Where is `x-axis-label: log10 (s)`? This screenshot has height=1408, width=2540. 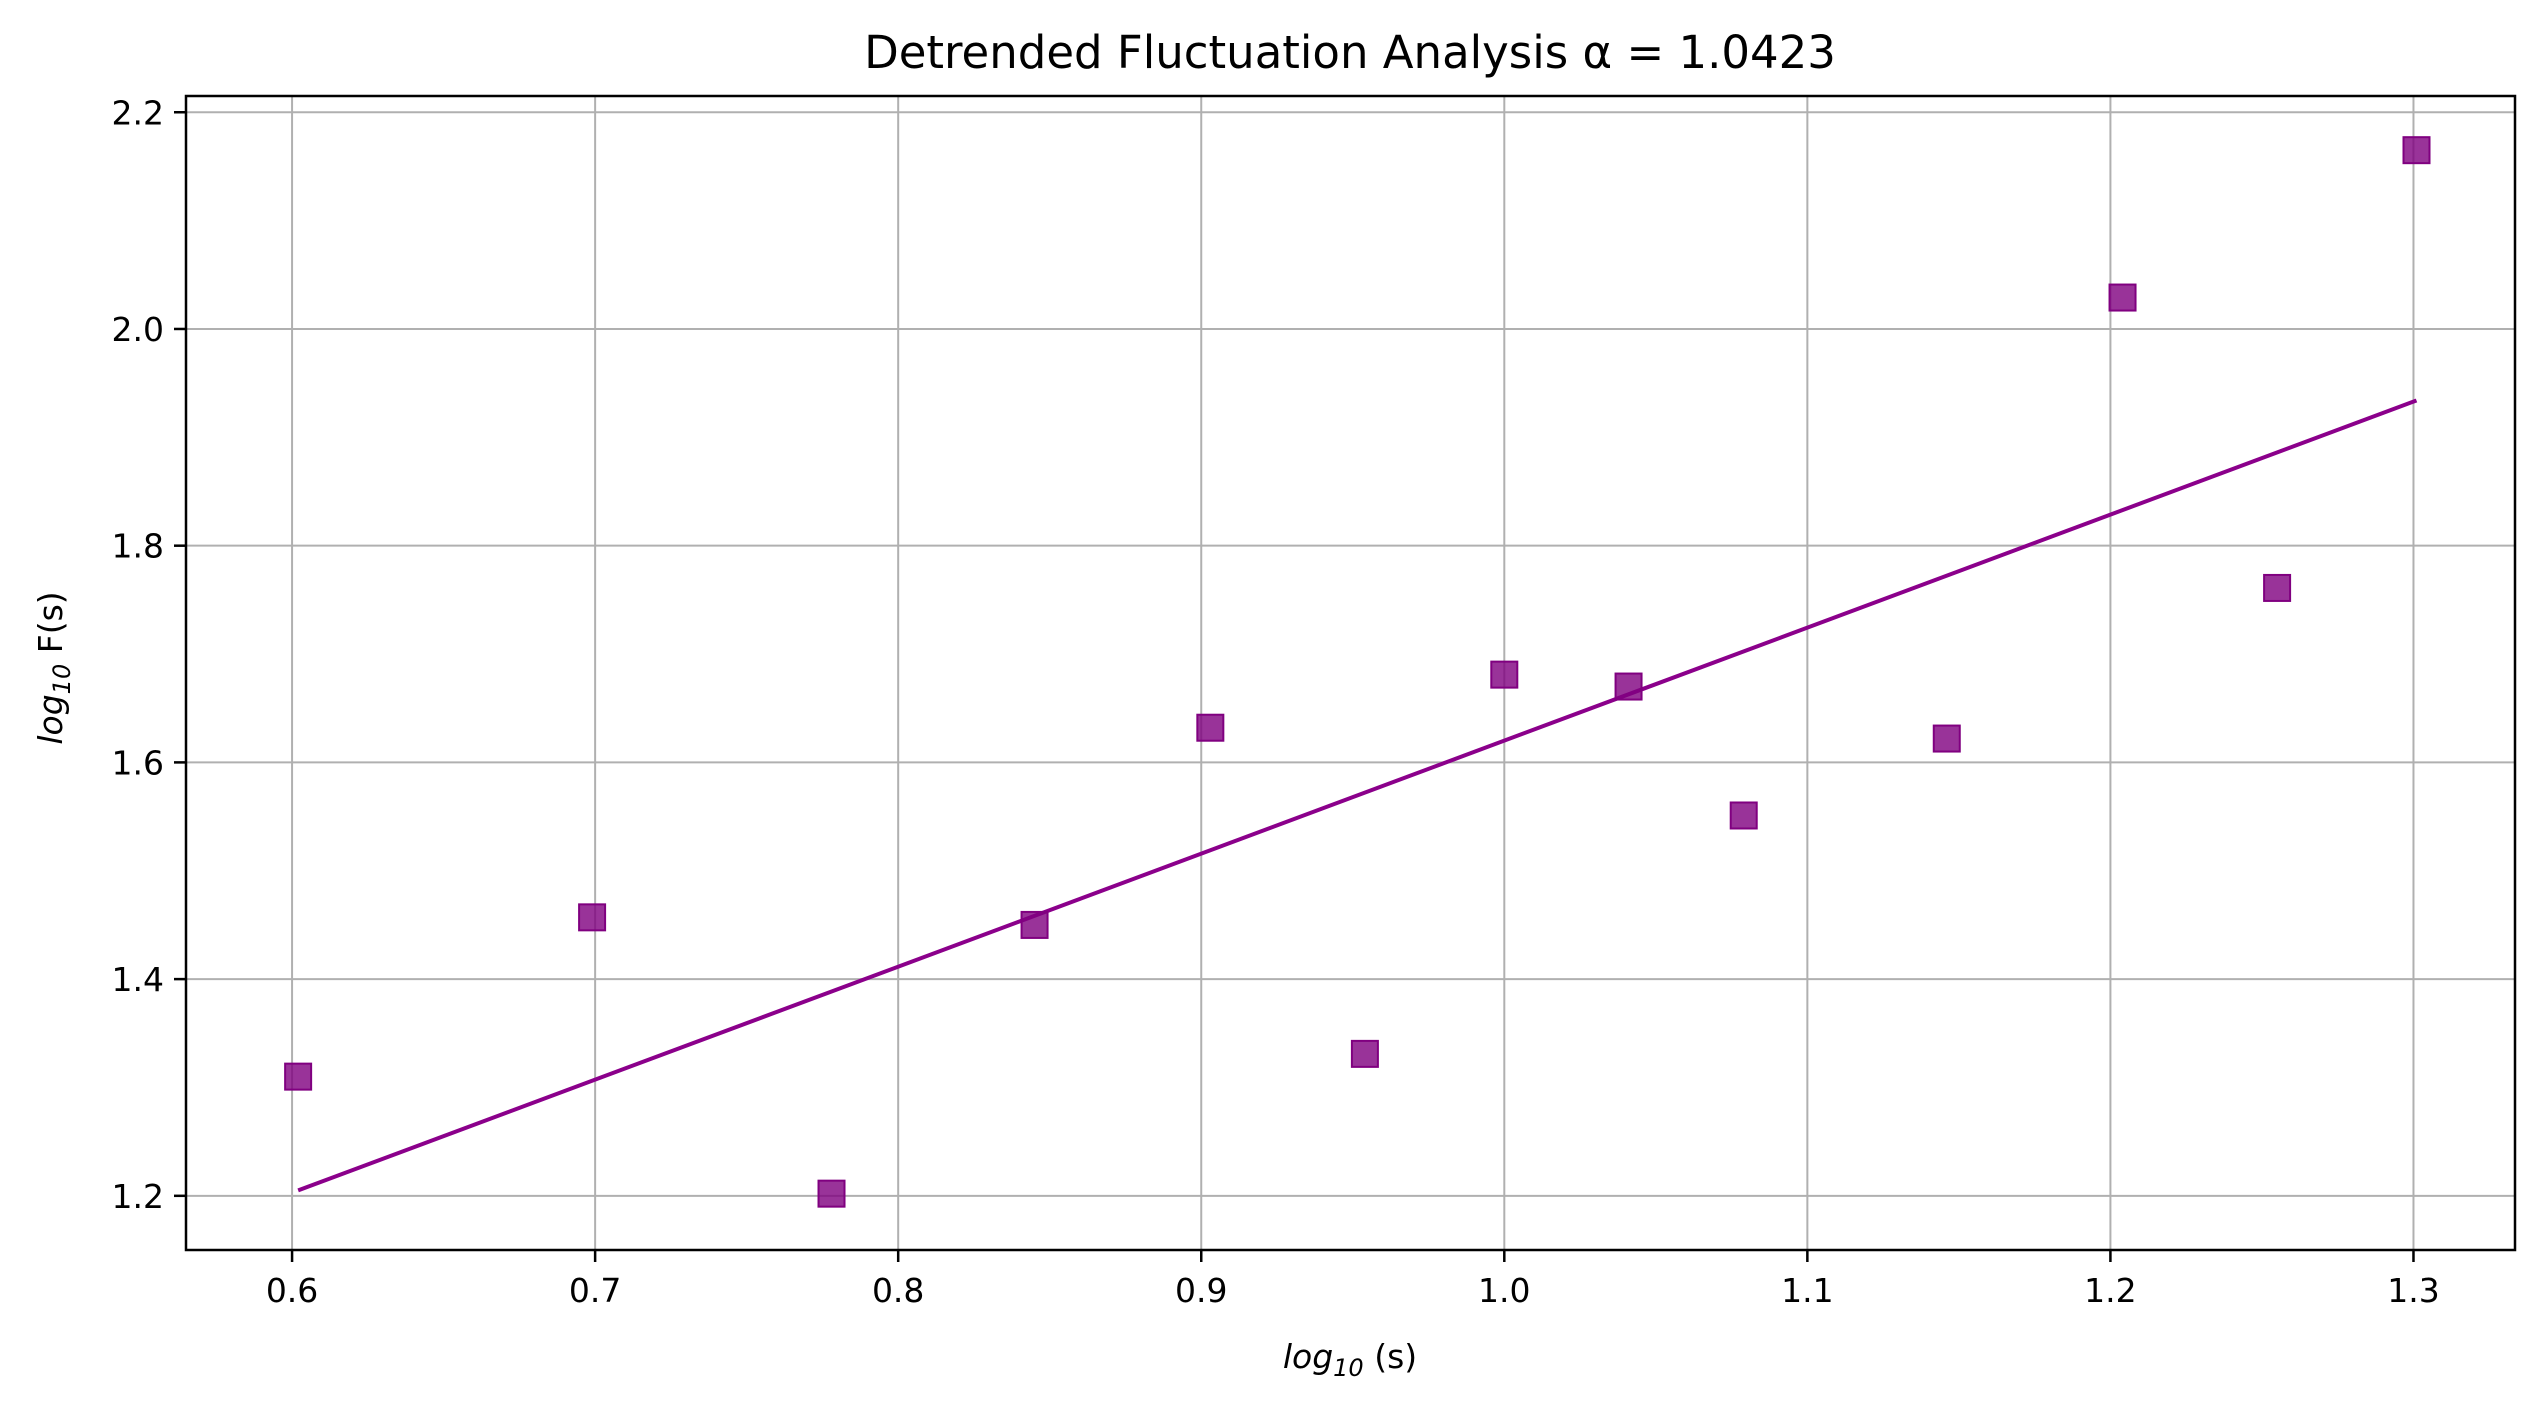 x-axis-label: log10 (s) is located at coordinates (1350, 1359).